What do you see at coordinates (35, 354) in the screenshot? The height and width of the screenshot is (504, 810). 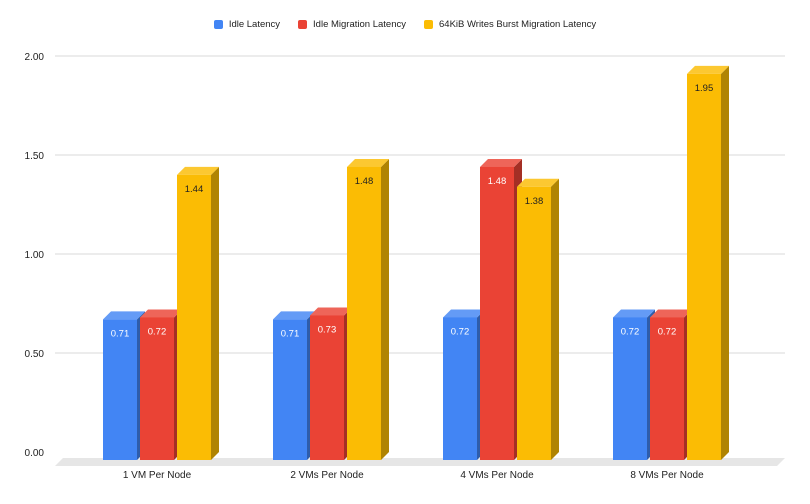 I see `y-tick-label: 0.50` at bounding box center [35, 354].